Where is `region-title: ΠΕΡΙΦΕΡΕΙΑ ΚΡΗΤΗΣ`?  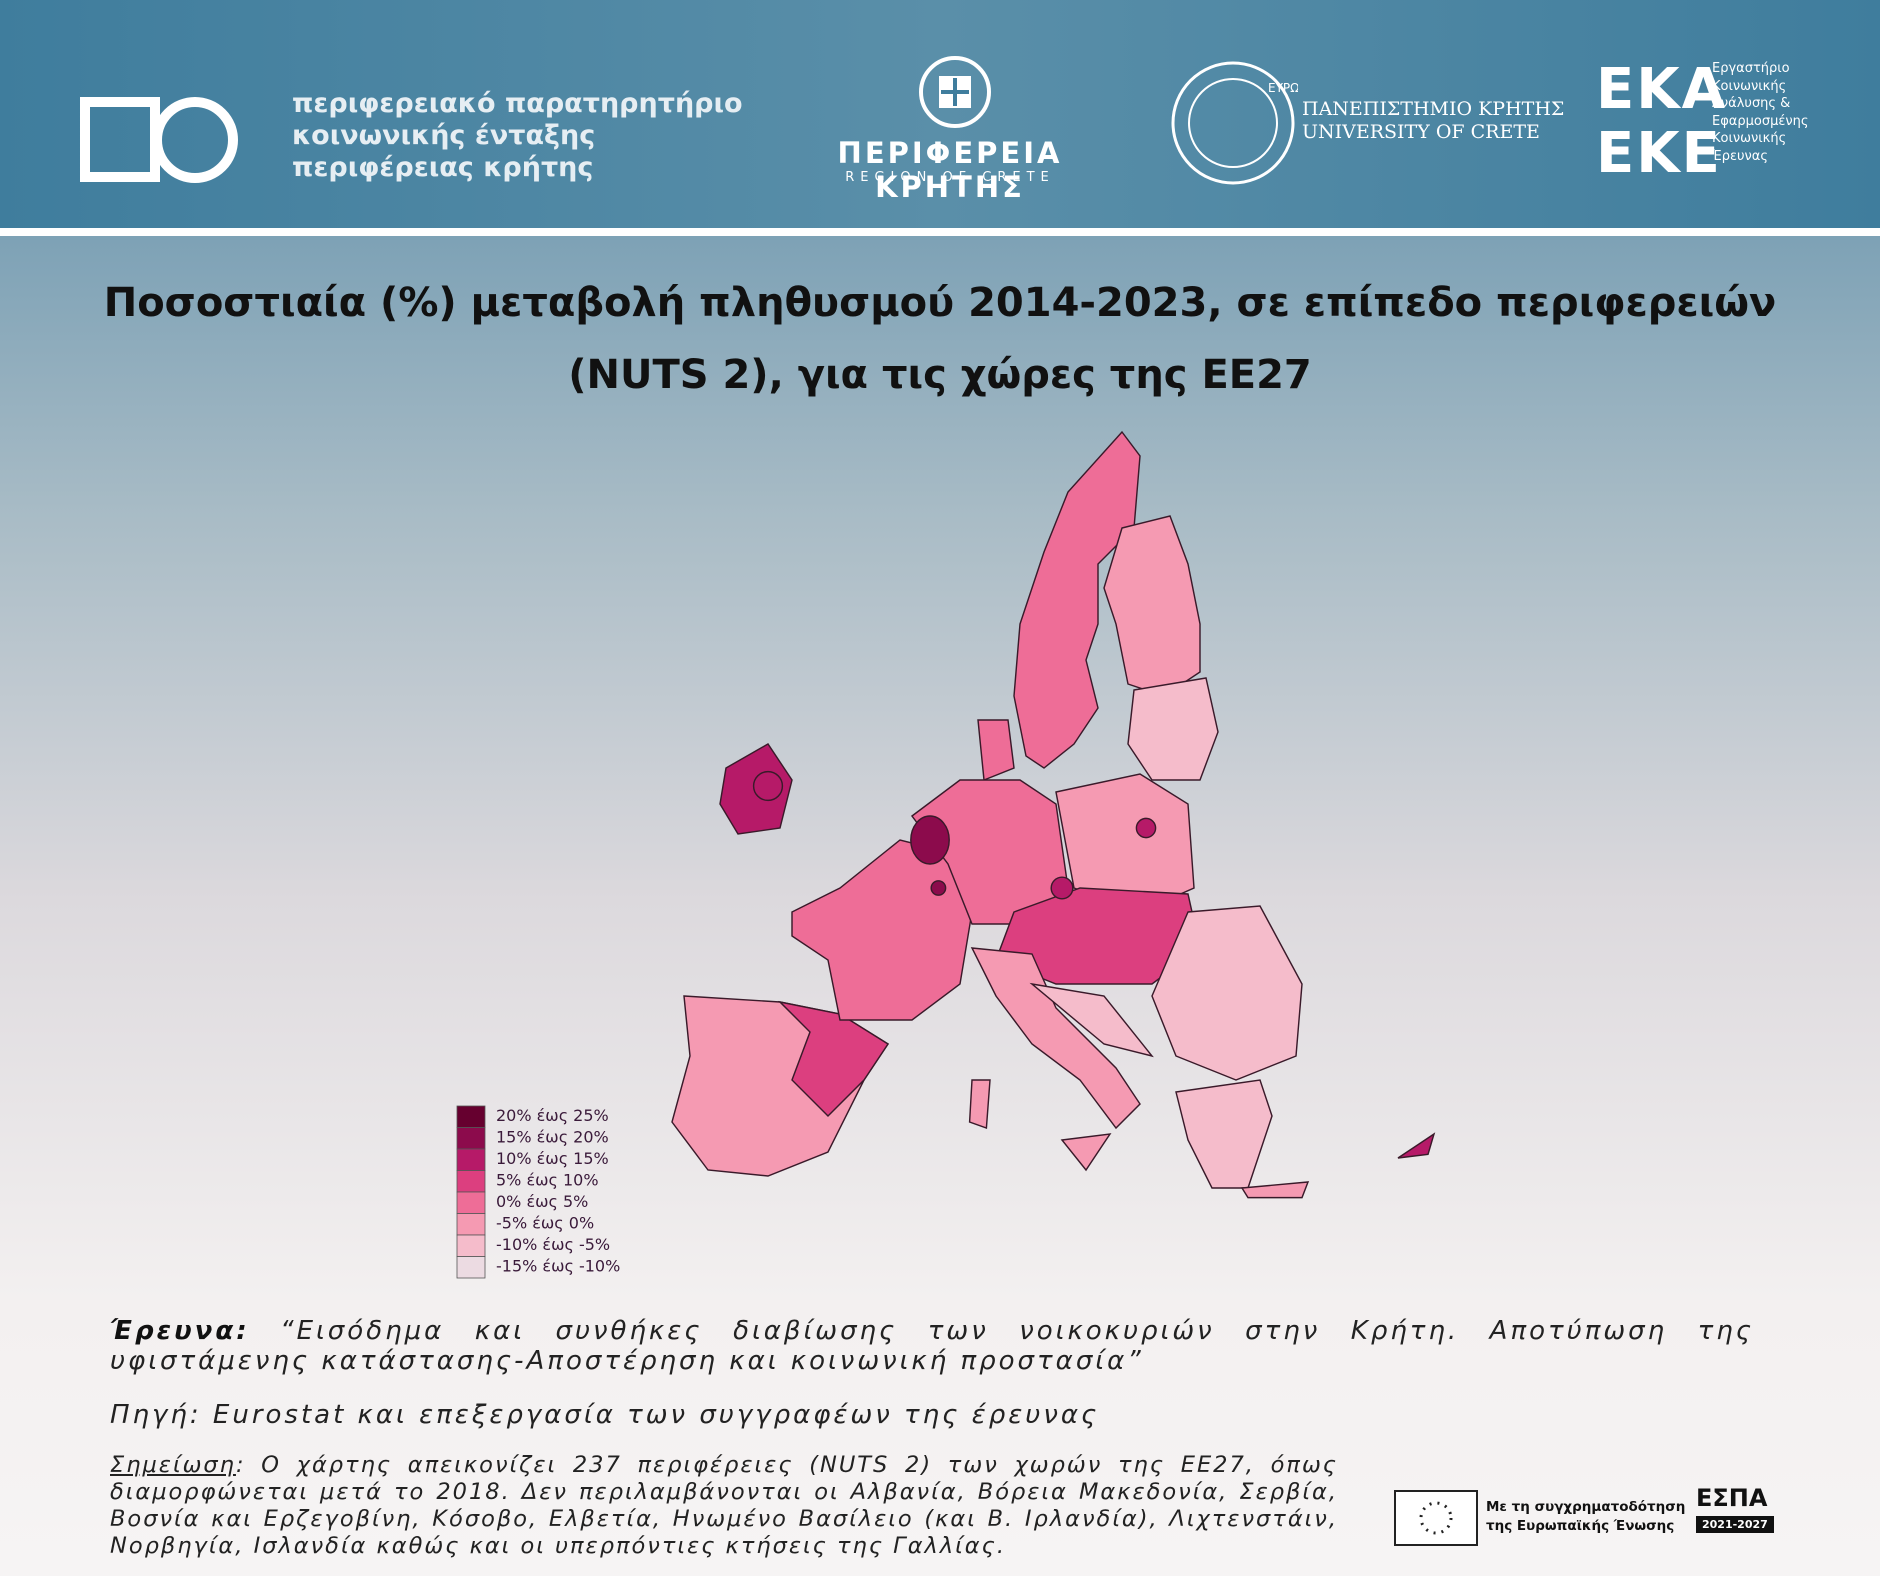 region-title: ΠΕΡΙΦΕΡΕΙΑ ΚΡΗΤΗΣ is located at coordinates (950, 170).